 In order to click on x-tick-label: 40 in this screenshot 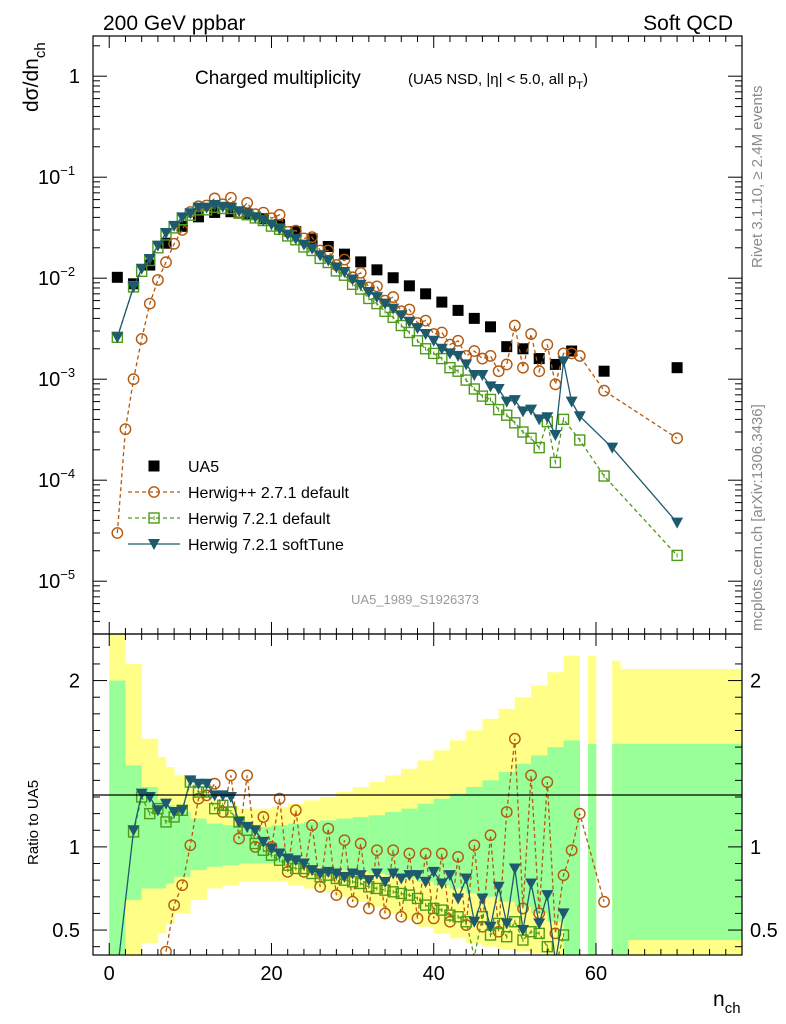, I will do `click(434, 974)`.